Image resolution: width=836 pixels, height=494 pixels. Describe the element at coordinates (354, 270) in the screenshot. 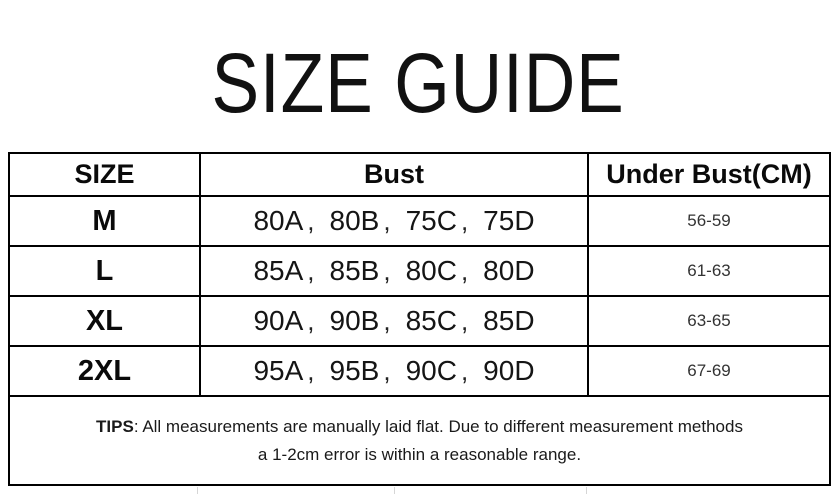

I see `bust-value: 85B` at that location.